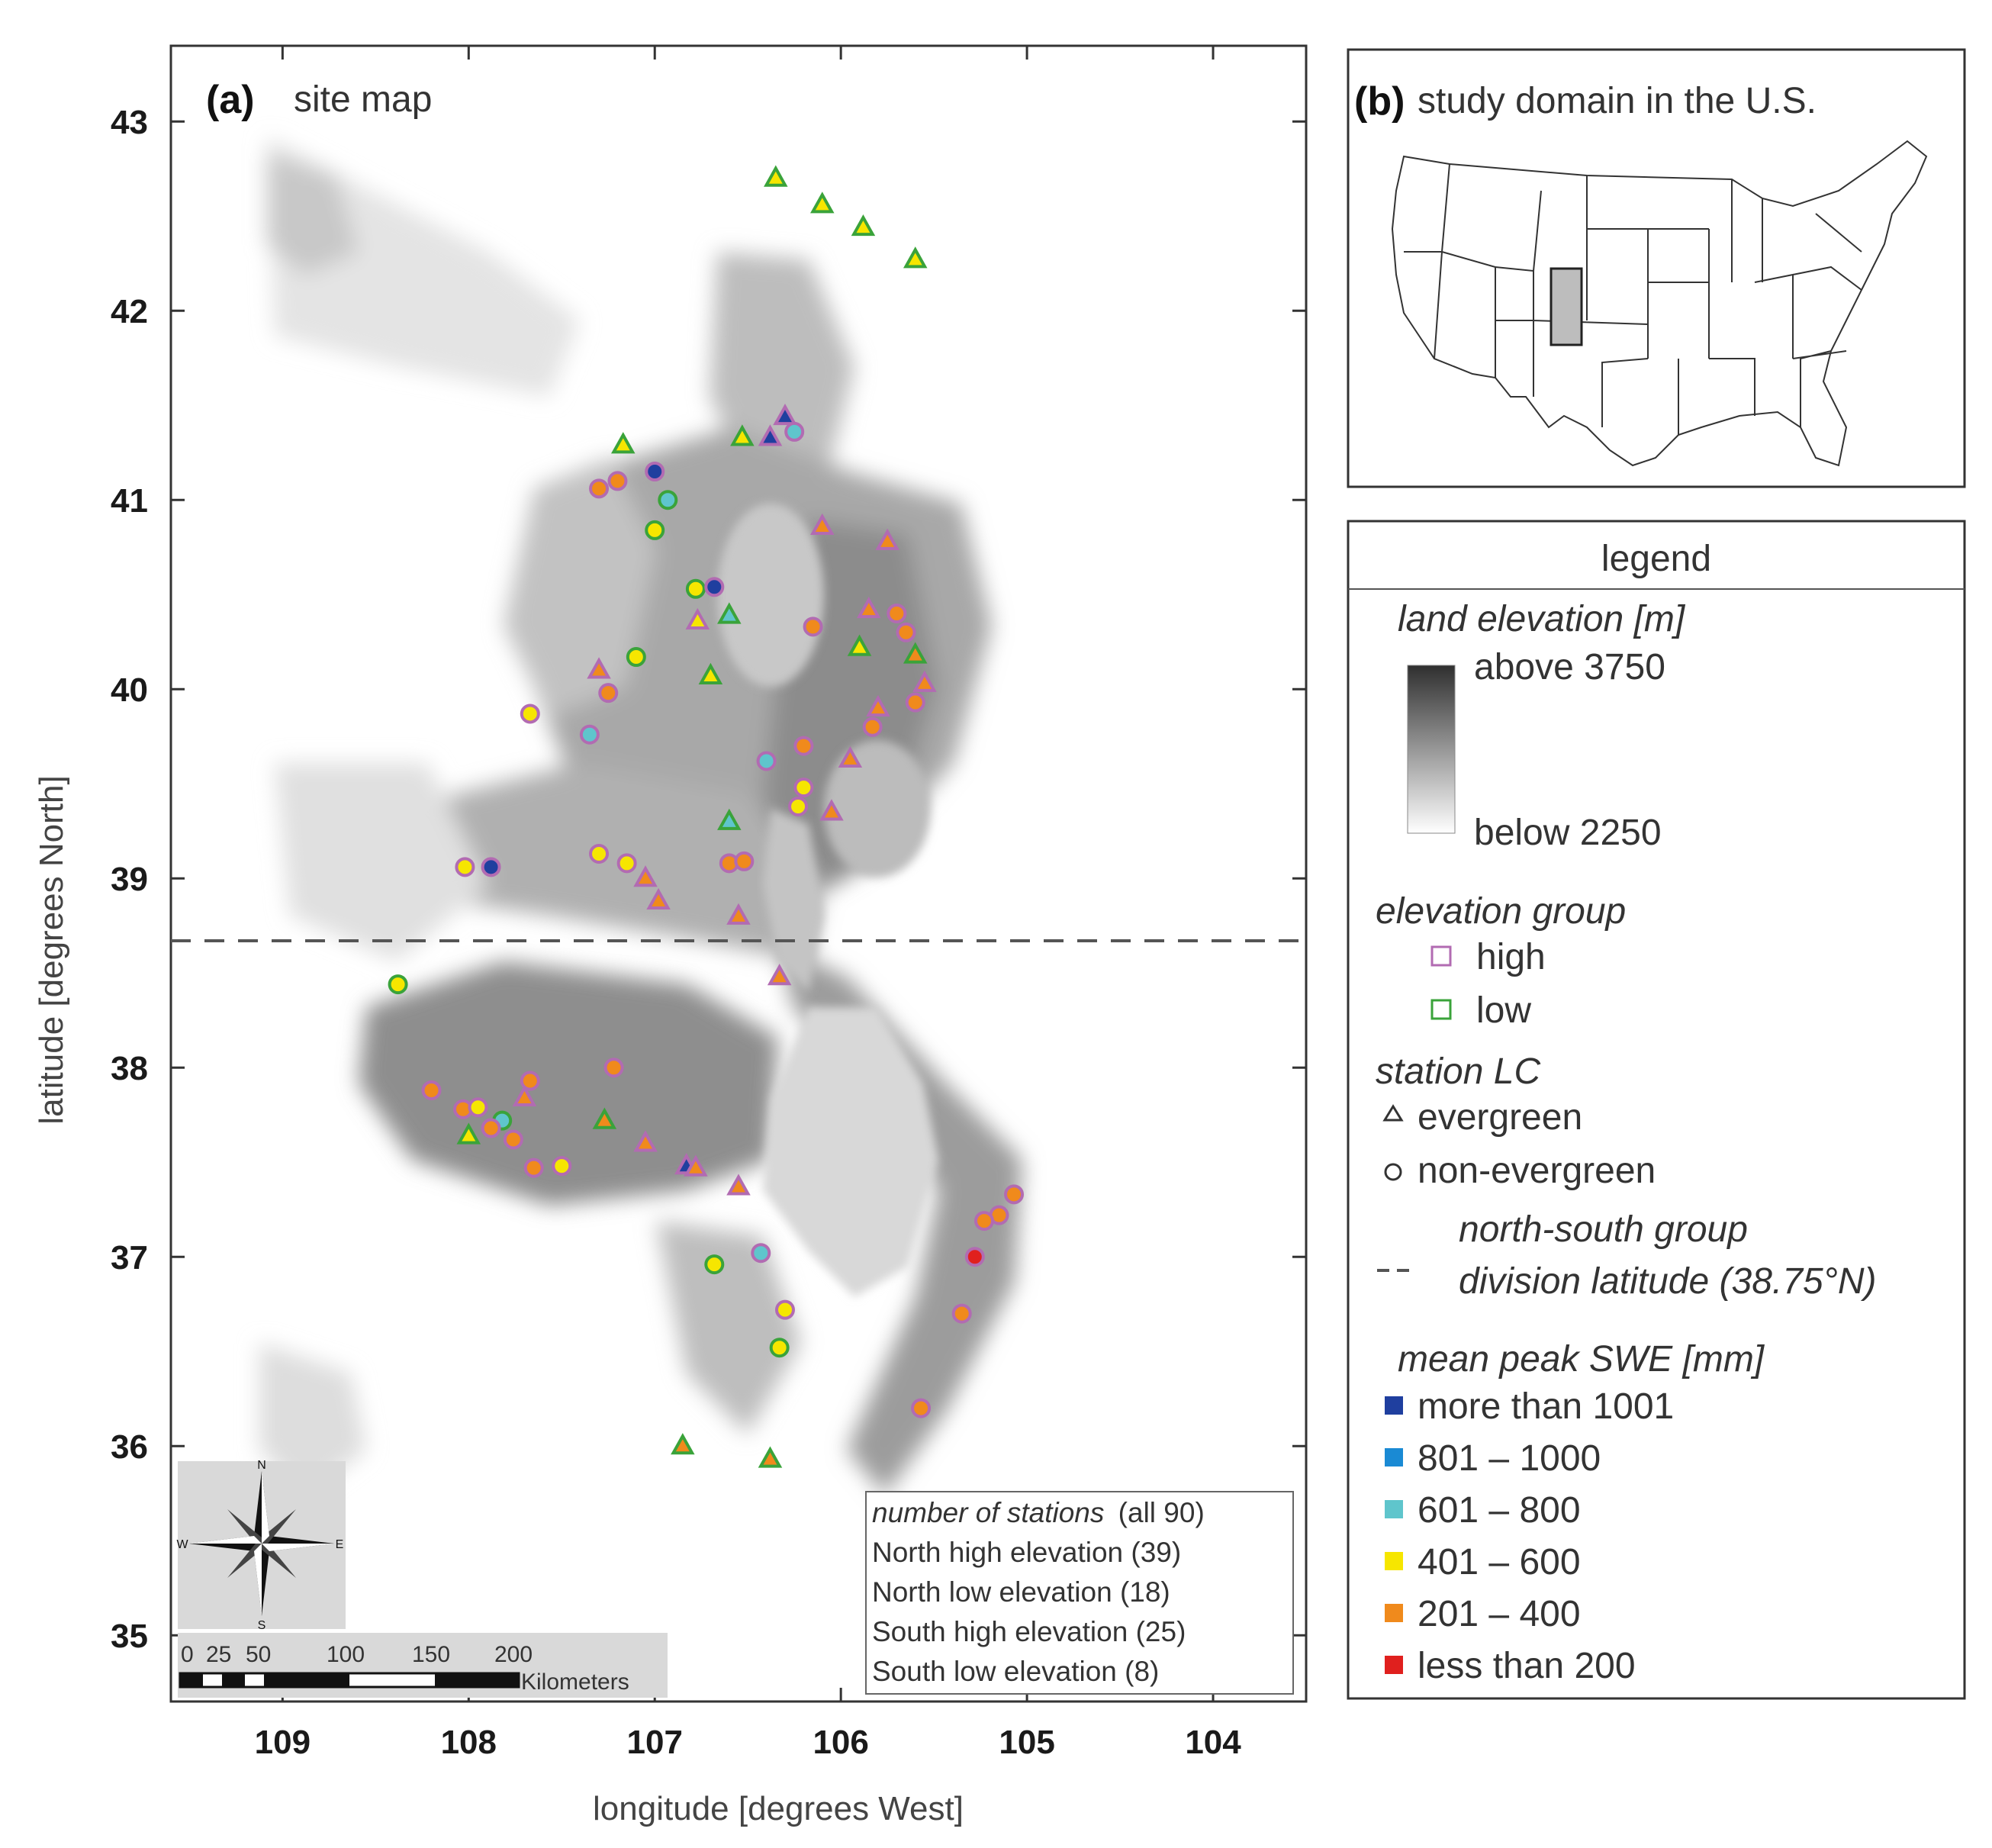 Image resolution: width=1992 pixels, height=1848 pixels. What do you see at coordinates (1501, 911) in the screenshot?
I see `group-head: elevation group` at bounding box center [1501, 911].